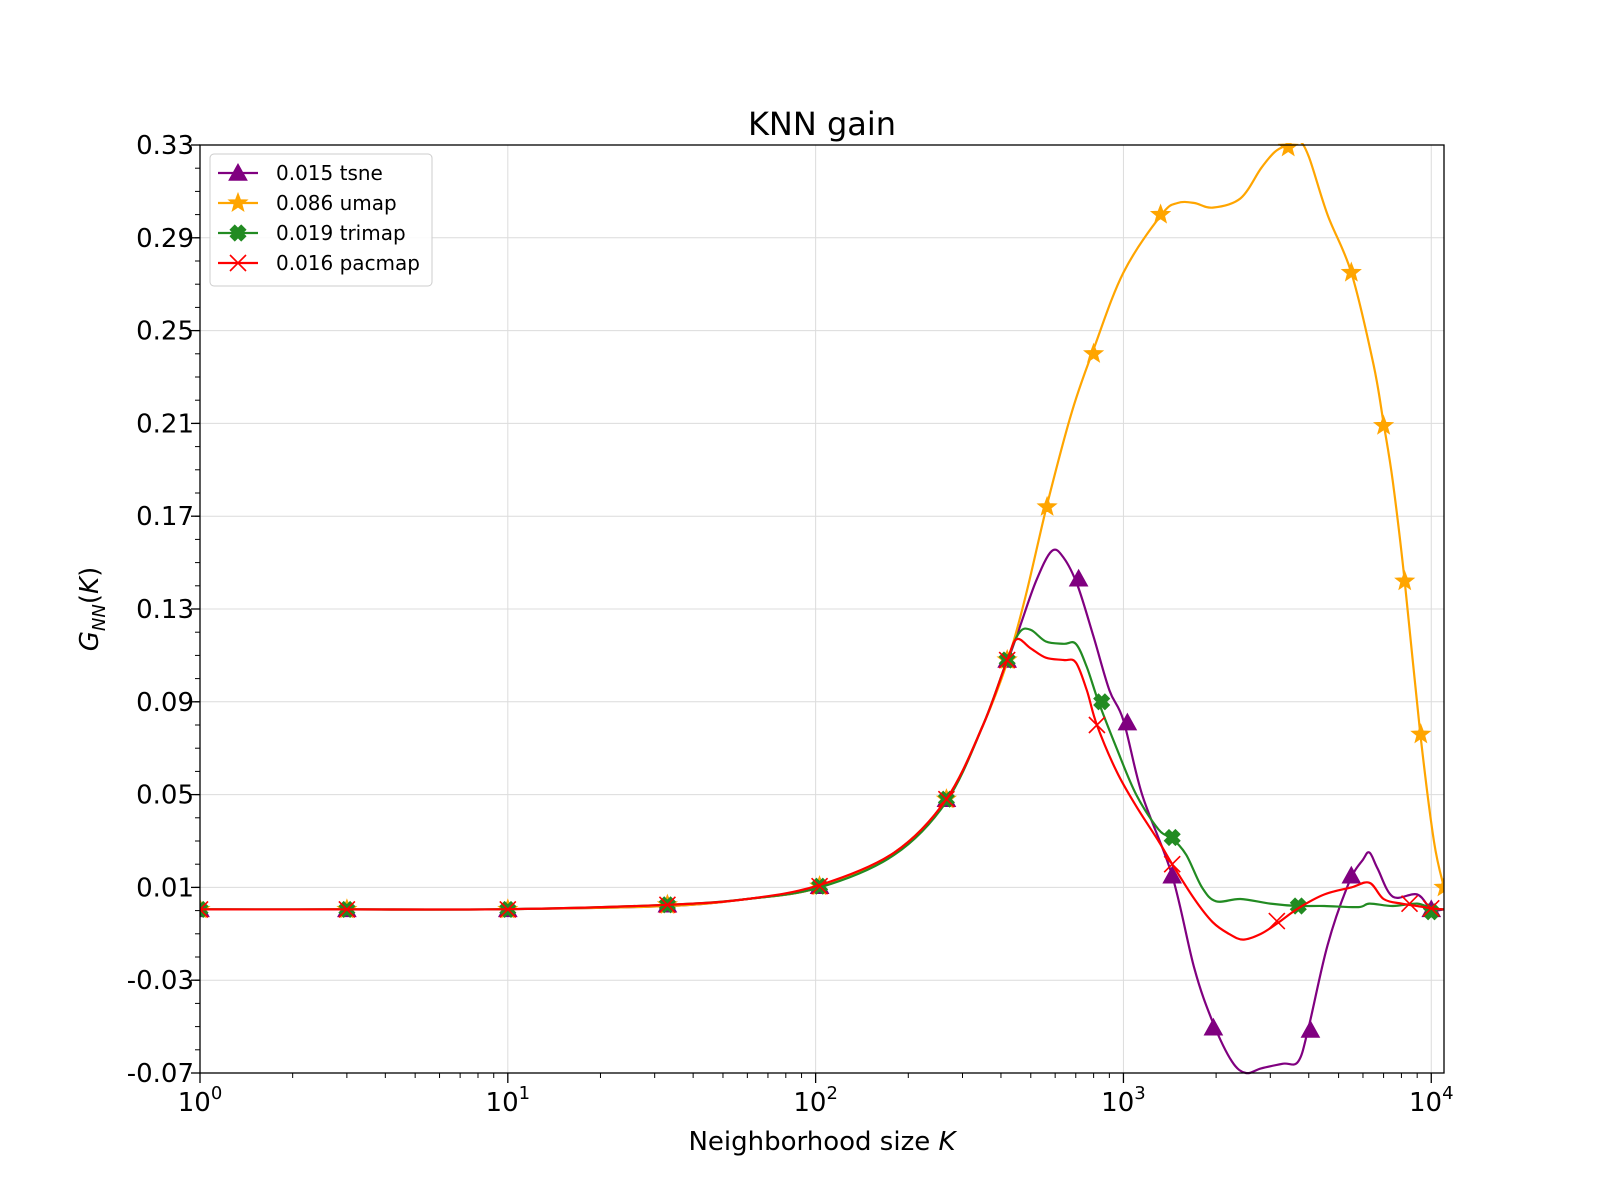  I want to click on y-axis-label: GNN(K), so click(92, 609).